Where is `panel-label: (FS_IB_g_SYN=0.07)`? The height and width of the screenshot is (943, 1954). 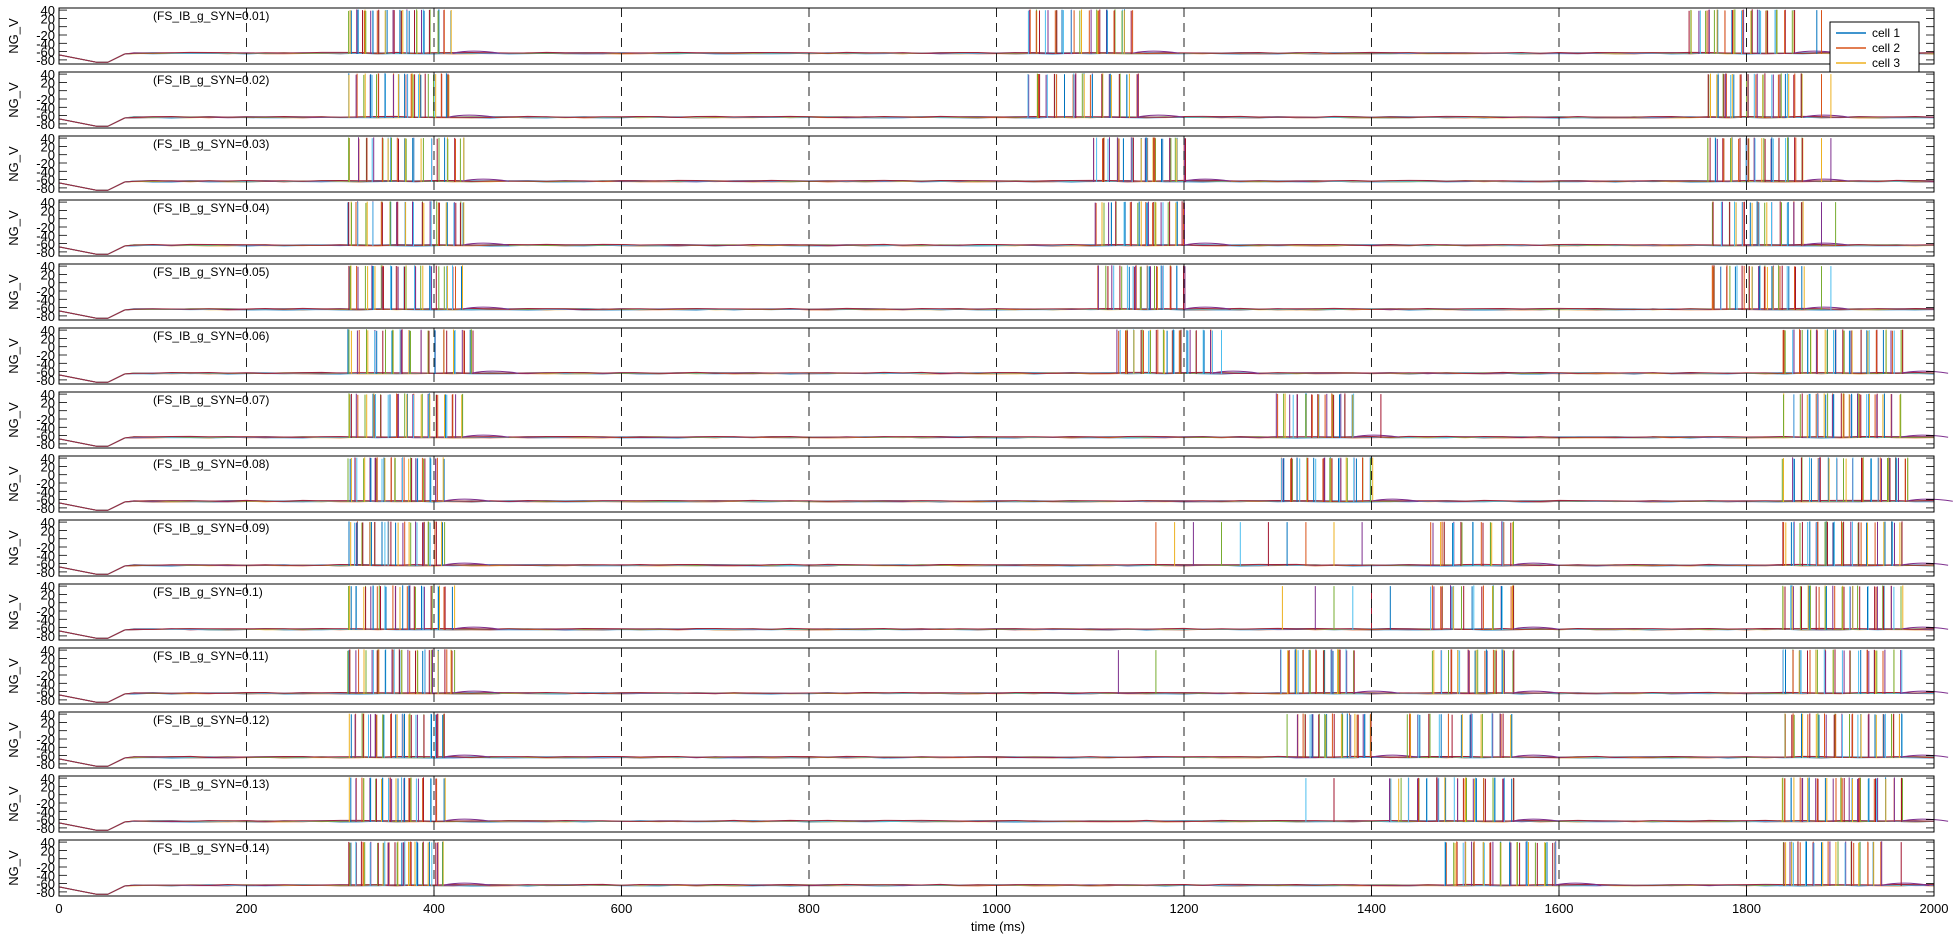 panel-label: (FS_IB_g_SYN=0.07) is located at coordinates (211, 400).